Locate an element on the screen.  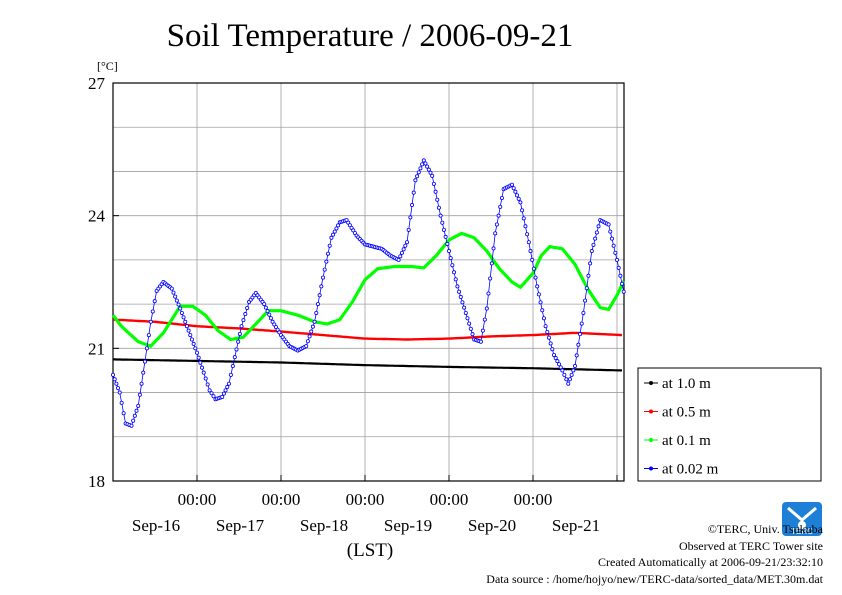
x-tick-date-label: Sep-17 is located at coordinates (240, 525).